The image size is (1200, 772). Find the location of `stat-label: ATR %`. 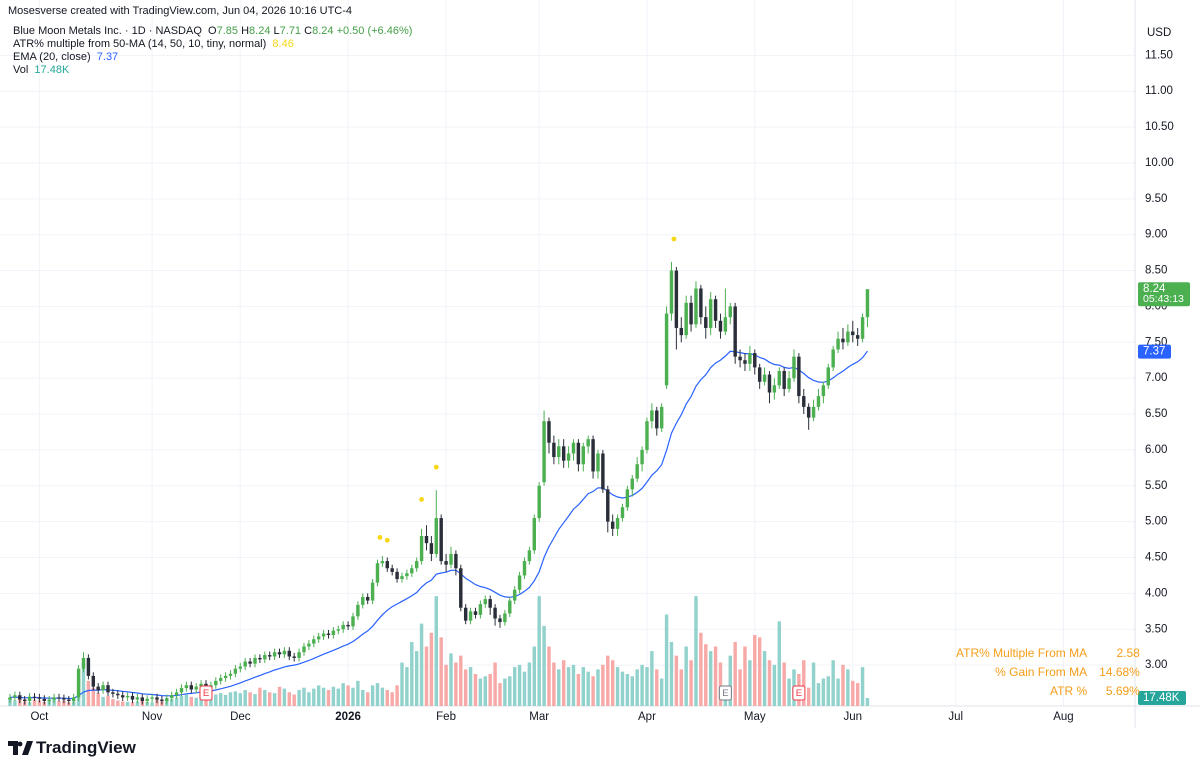

stat-label: ATR % is located at coordinates (1069, 690).